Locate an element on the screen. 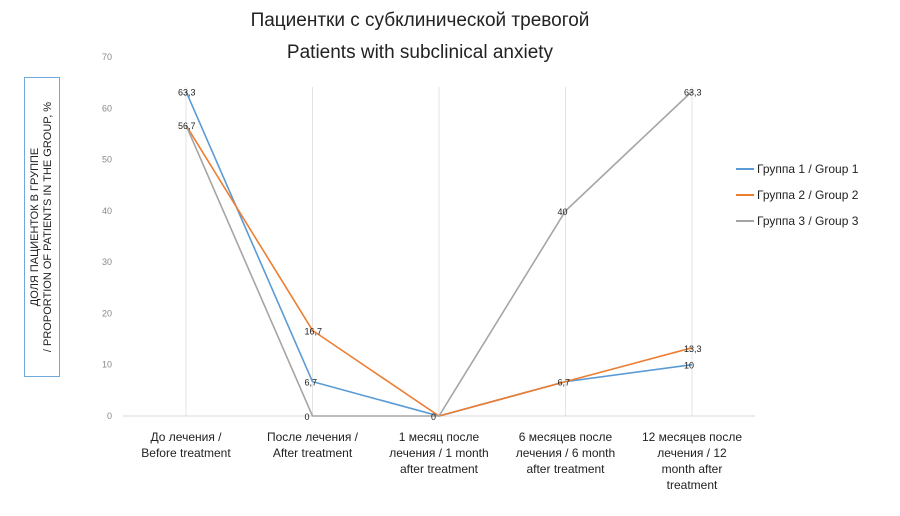 Image resolution: width=900 pixels, height=516 pixels. y-tick-label: 60 is located at coordinates (107, 108).